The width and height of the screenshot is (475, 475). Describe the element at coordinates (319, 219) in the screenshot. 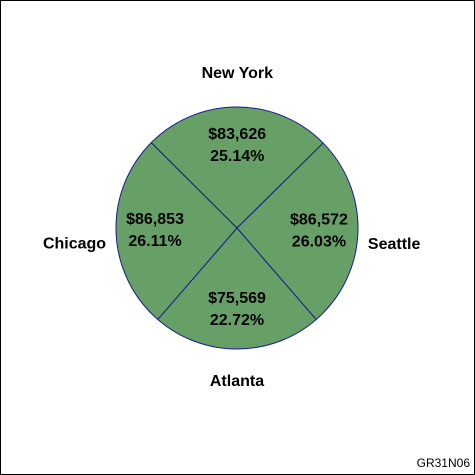

I see `value-label: $86,572` at that location.